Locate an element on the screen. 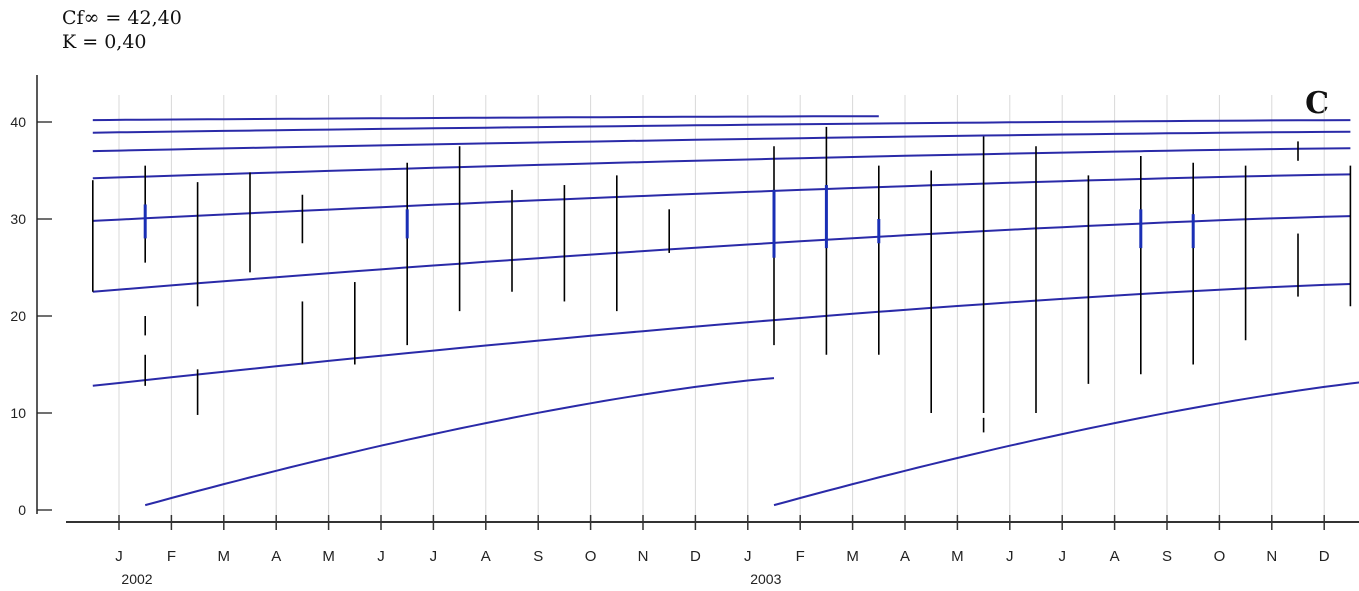  y-tick-label: 30 is located at coordinates (18, 219).